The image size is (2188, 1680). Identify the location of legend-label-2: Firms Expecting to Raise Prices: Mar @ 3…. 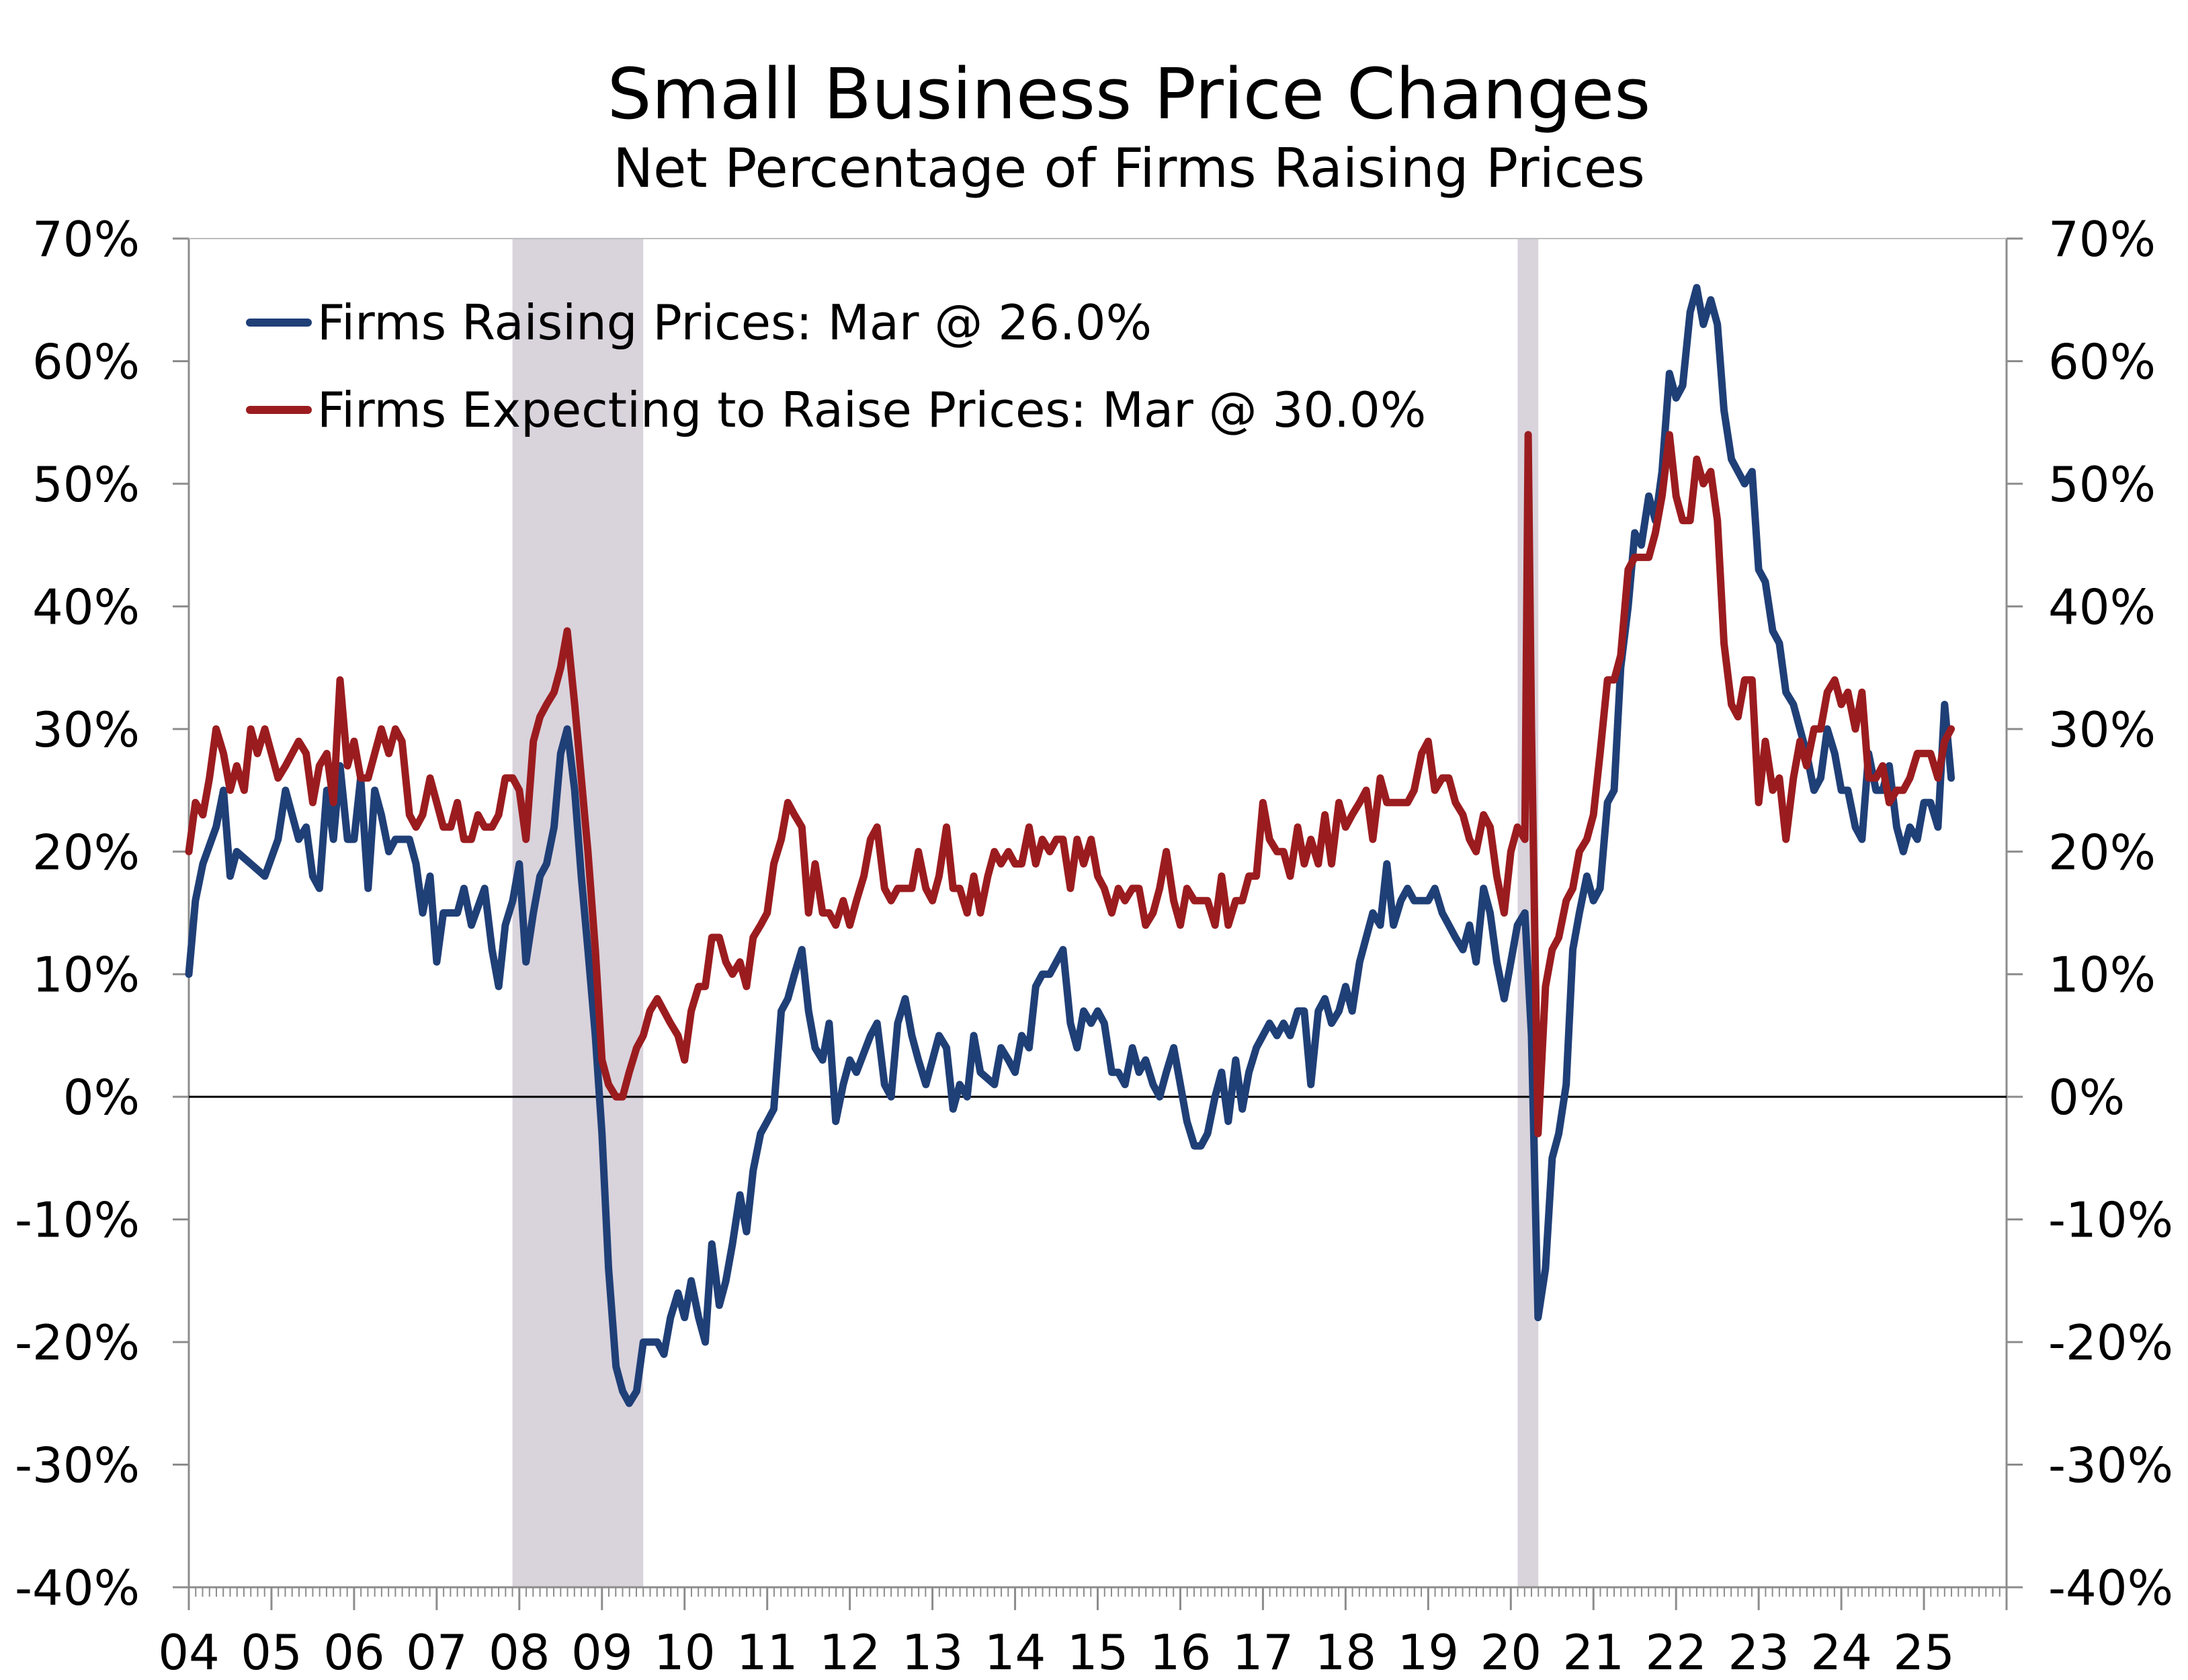
(871, 410).